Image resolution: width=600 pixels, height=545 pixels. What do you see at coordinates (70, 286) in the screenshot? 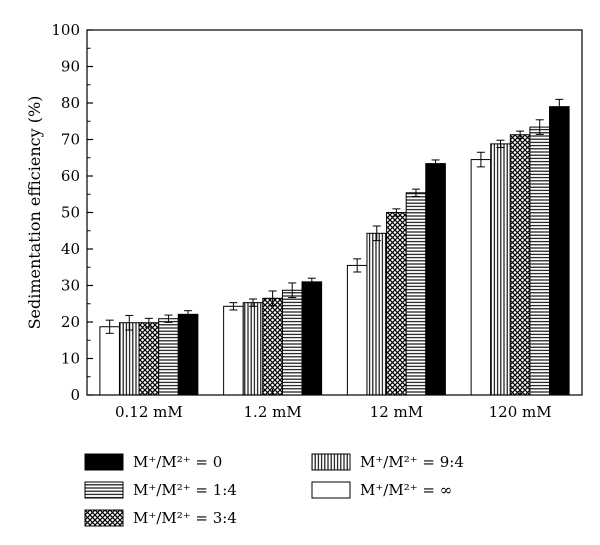
I see `y-tick-label: 30` at bounding box center [70, 286].